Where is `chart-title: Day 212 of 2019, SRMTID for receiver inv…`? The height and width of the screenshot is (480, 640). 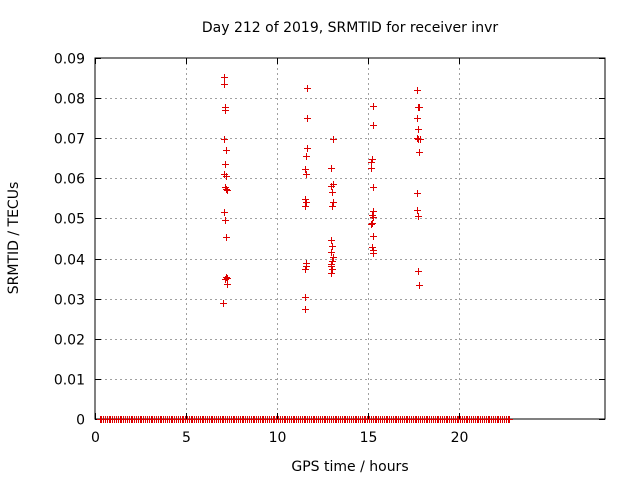 chart-title: Day 212 of 2019, SRMTID for receiver inv… is located at coordinates (350, 28).